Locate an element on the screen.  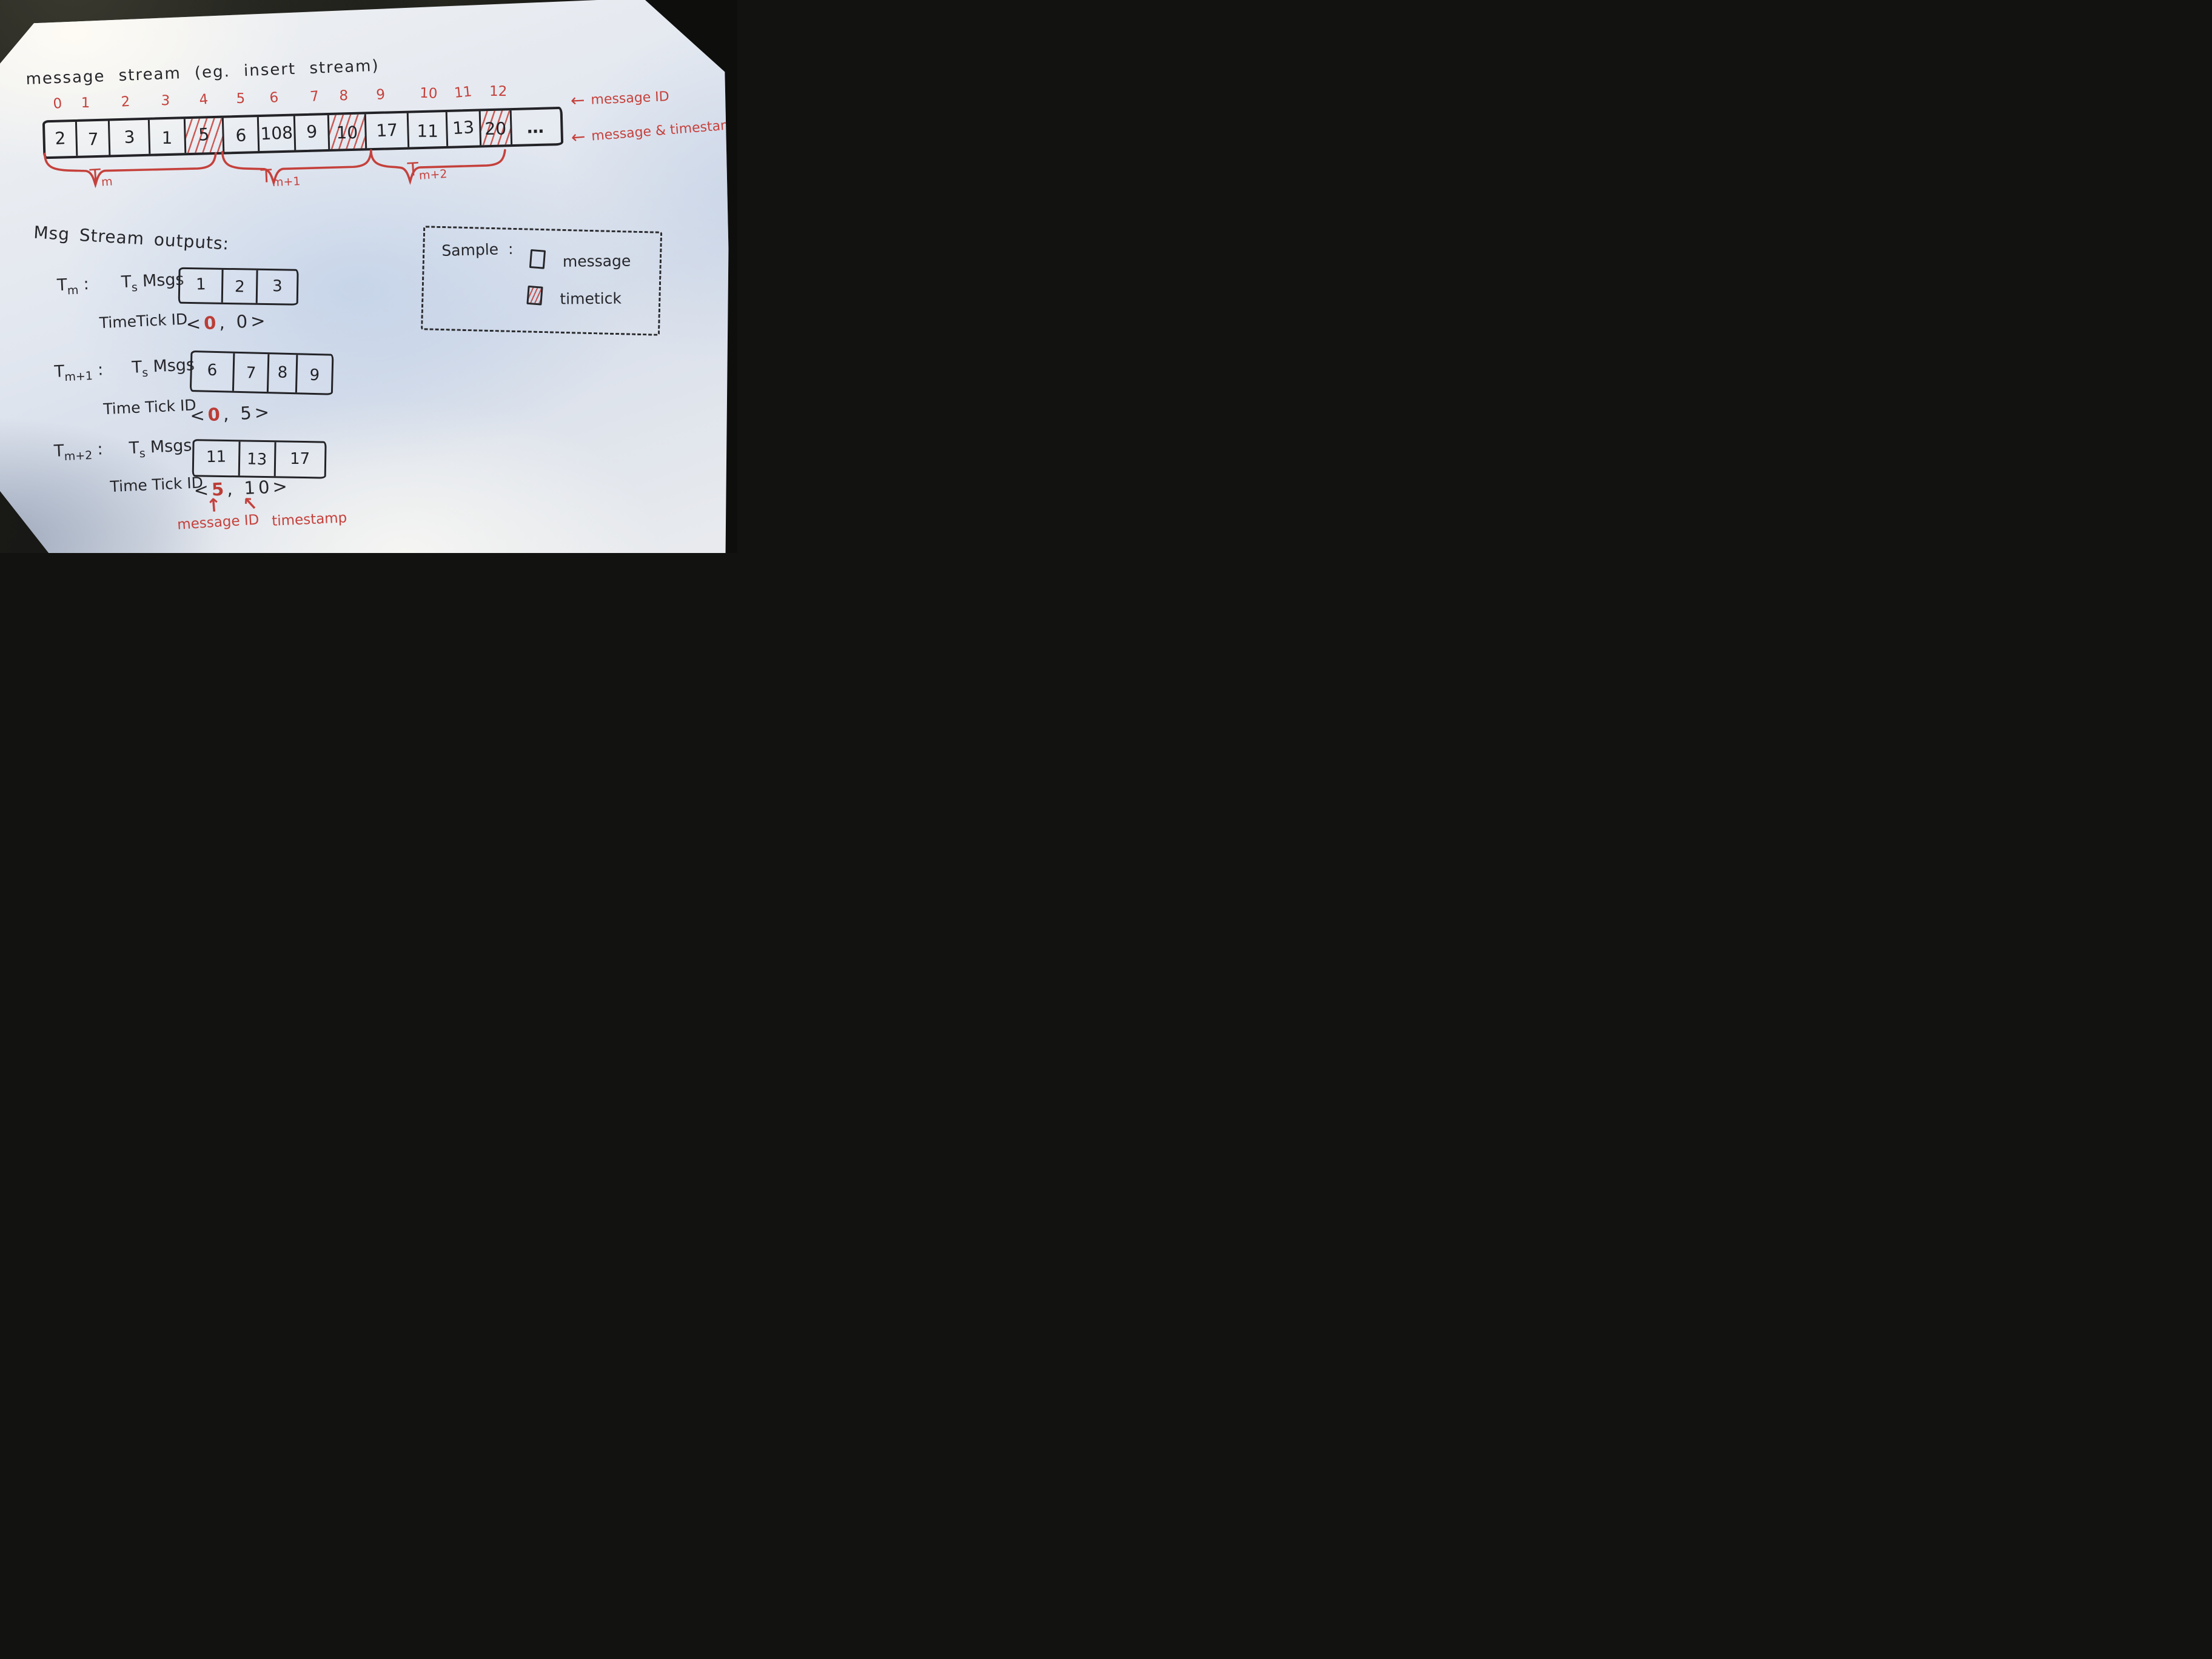
output-row: Tm+1 : Ts Msgs 6 7 8 9 Time Tick ID <0, 5> is located at coordinates (364, 213).